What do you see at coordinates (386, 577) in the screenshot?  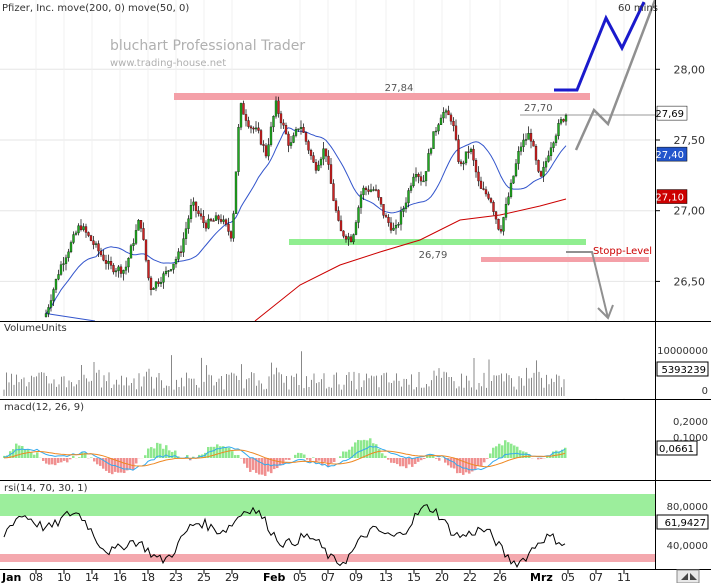 I see `time-tick-label: 13` at bounding box center [386, 577].